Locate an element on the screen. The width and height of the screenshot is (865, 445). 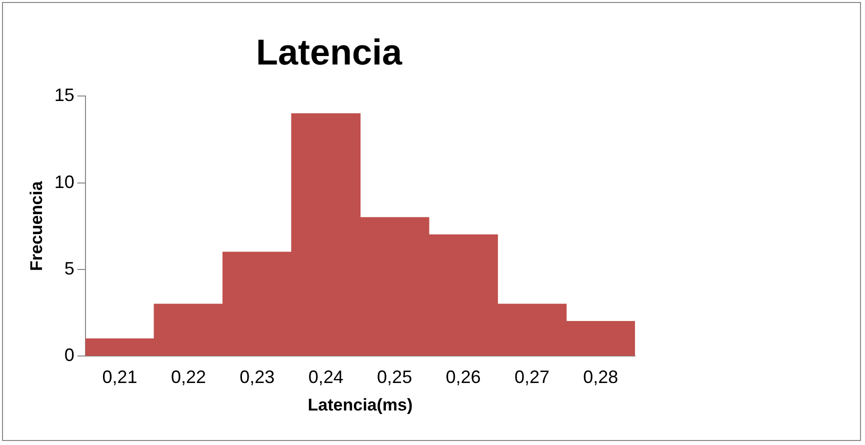
y-tick-label: 15 is located at coordinates (64, 95).